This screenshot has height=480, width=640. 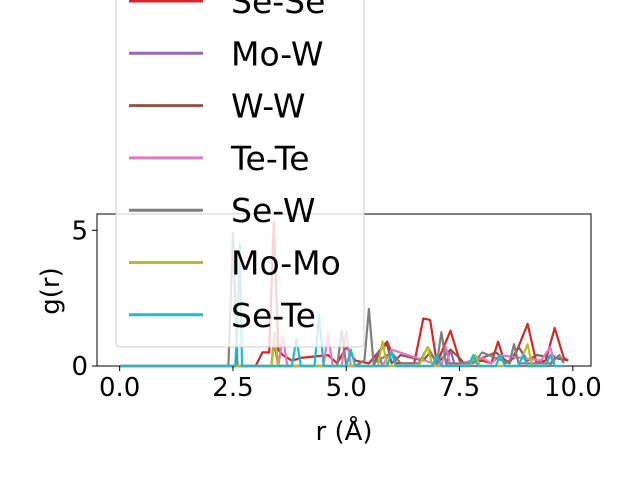 What do you see at coordinates (343, 431) in the screenshot?
I see `x-axis-label: r (Å)` at bounding box center [343, 431].